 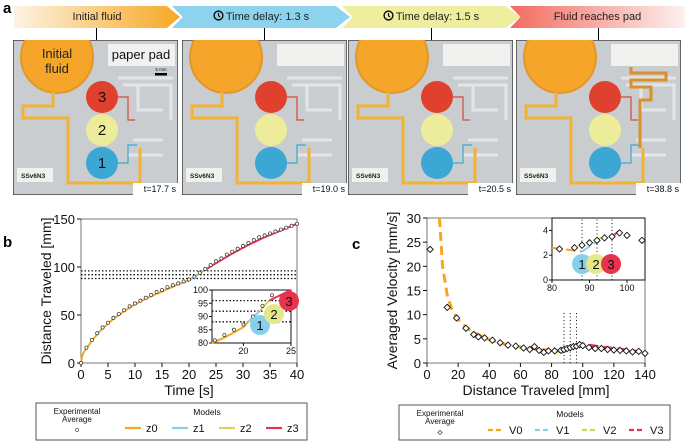 I want to click on y-axis-label: Distance Traveled [mm], so click(x=46, y=290).